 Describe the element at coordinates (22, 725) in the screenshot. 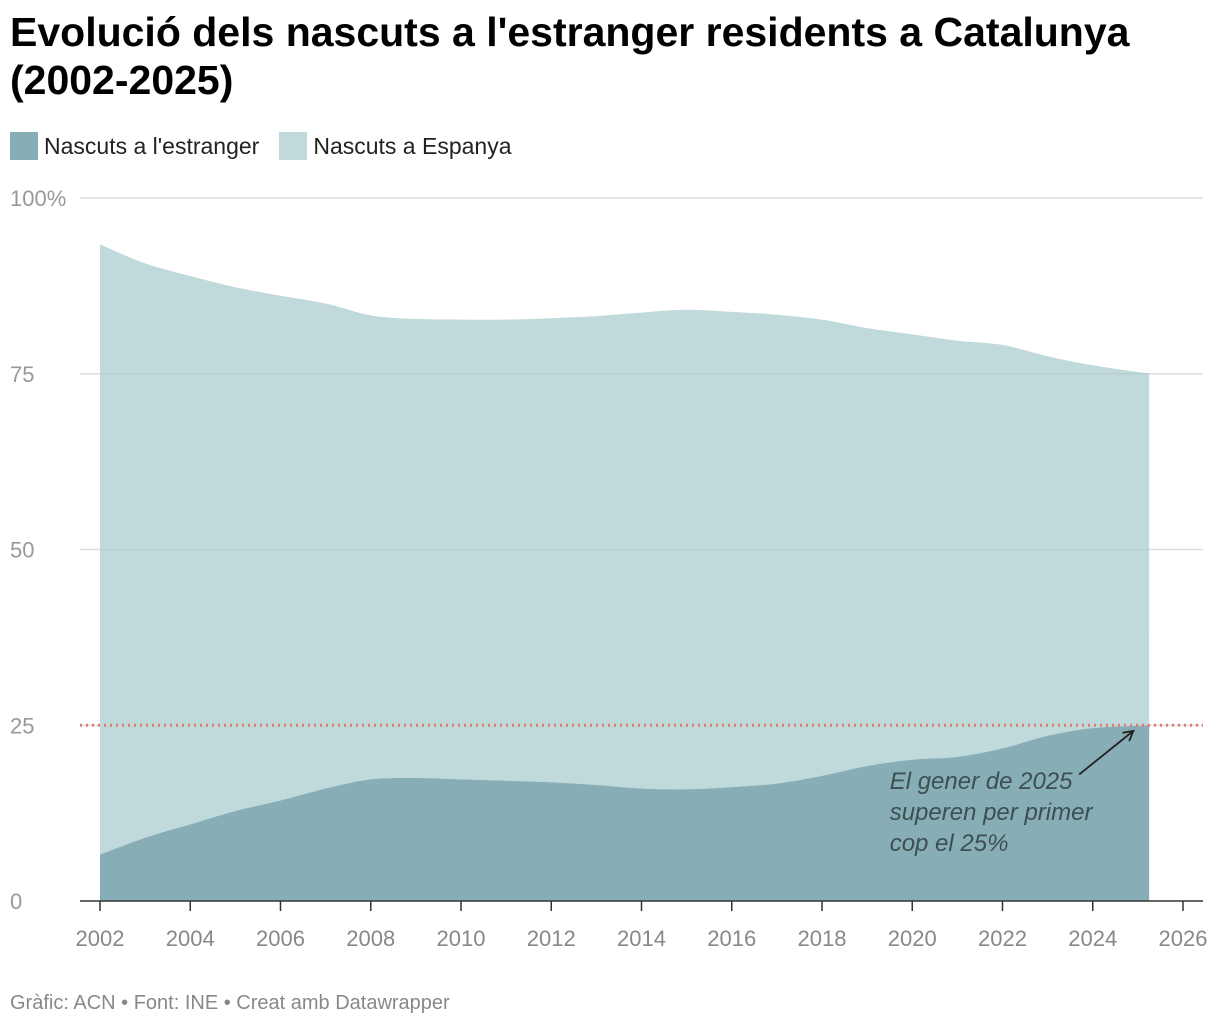

I see `y-tick-label-25: 25` at that location.